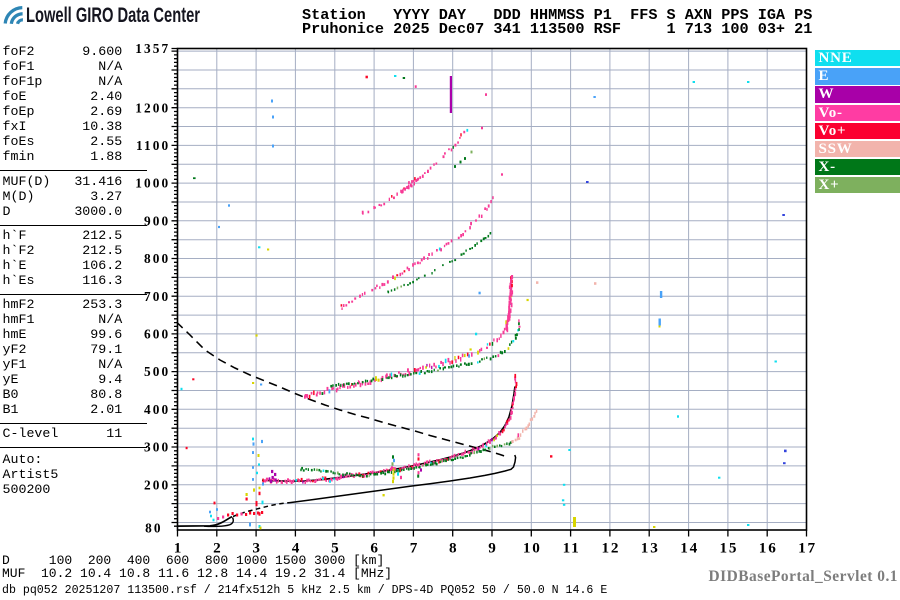 This screenshot has height=600, width=900. I want to click on svg-text: 200, so click(157, 484).